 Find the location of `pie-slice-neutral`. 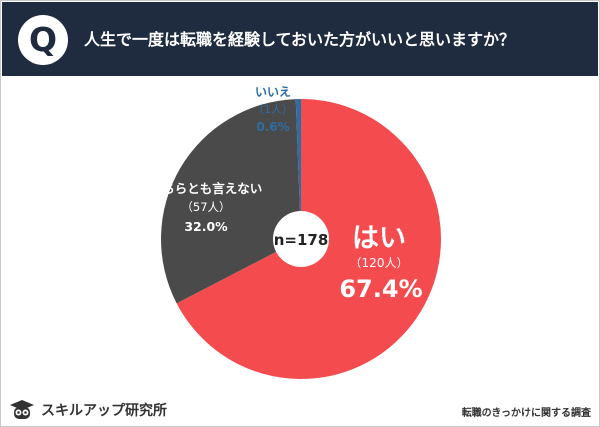

pie-slice-neutral is located at coordinates (231, 201).